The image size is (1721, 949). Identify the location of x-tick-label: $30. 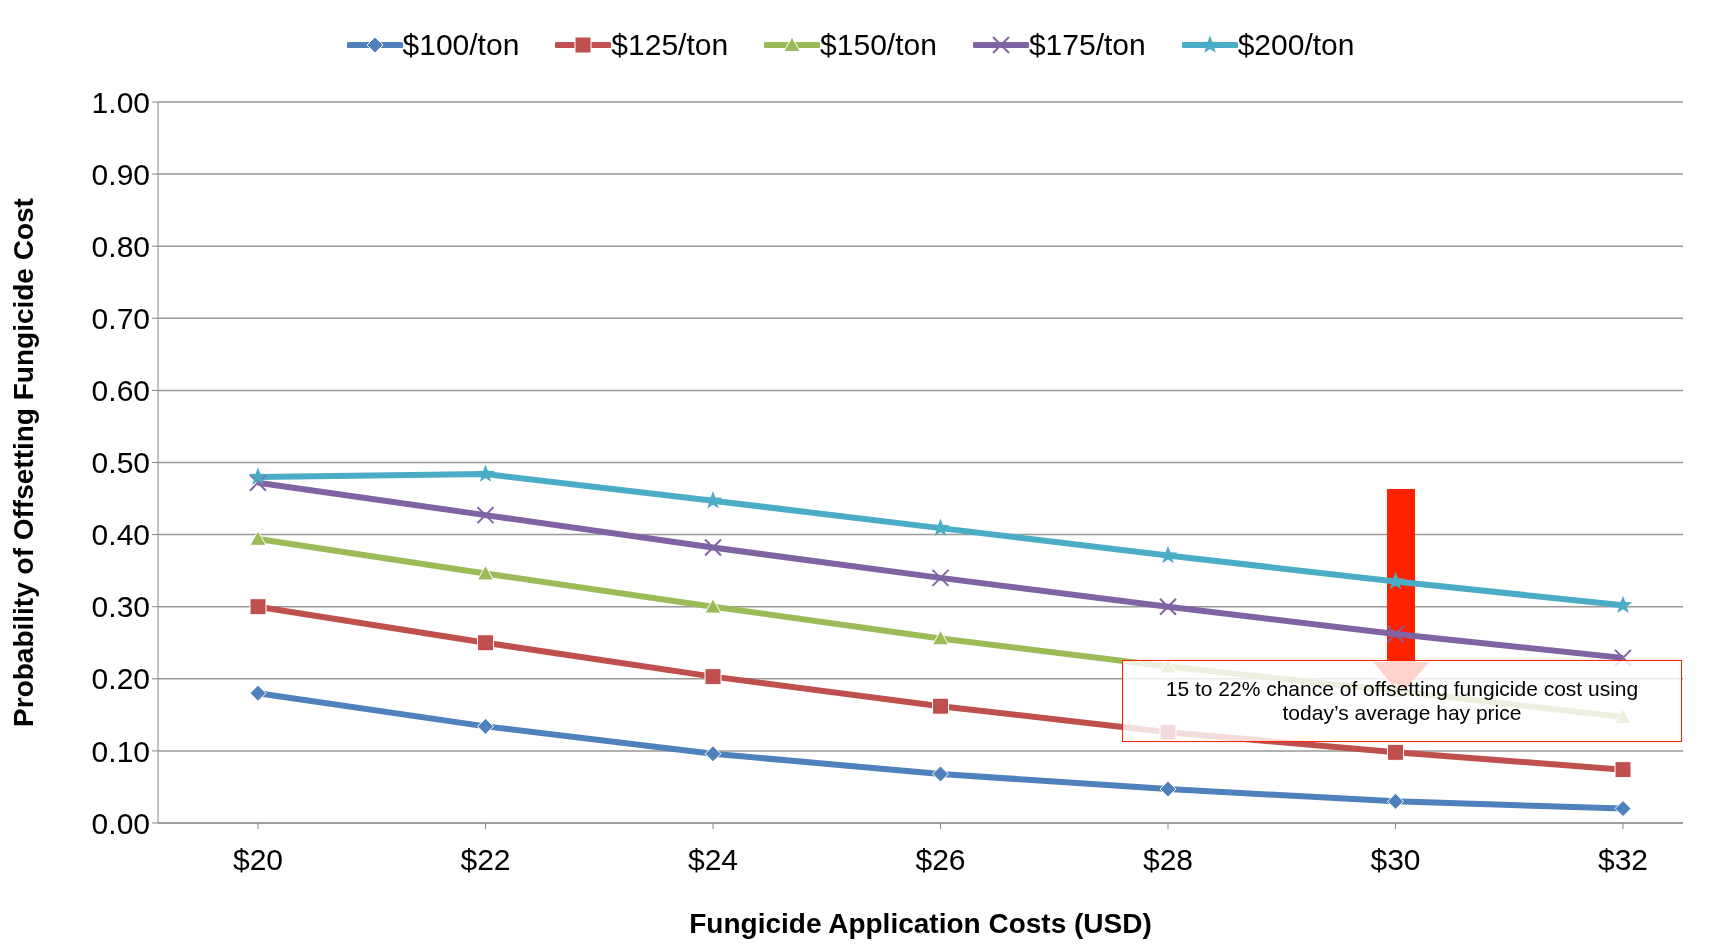
(1395, 860).